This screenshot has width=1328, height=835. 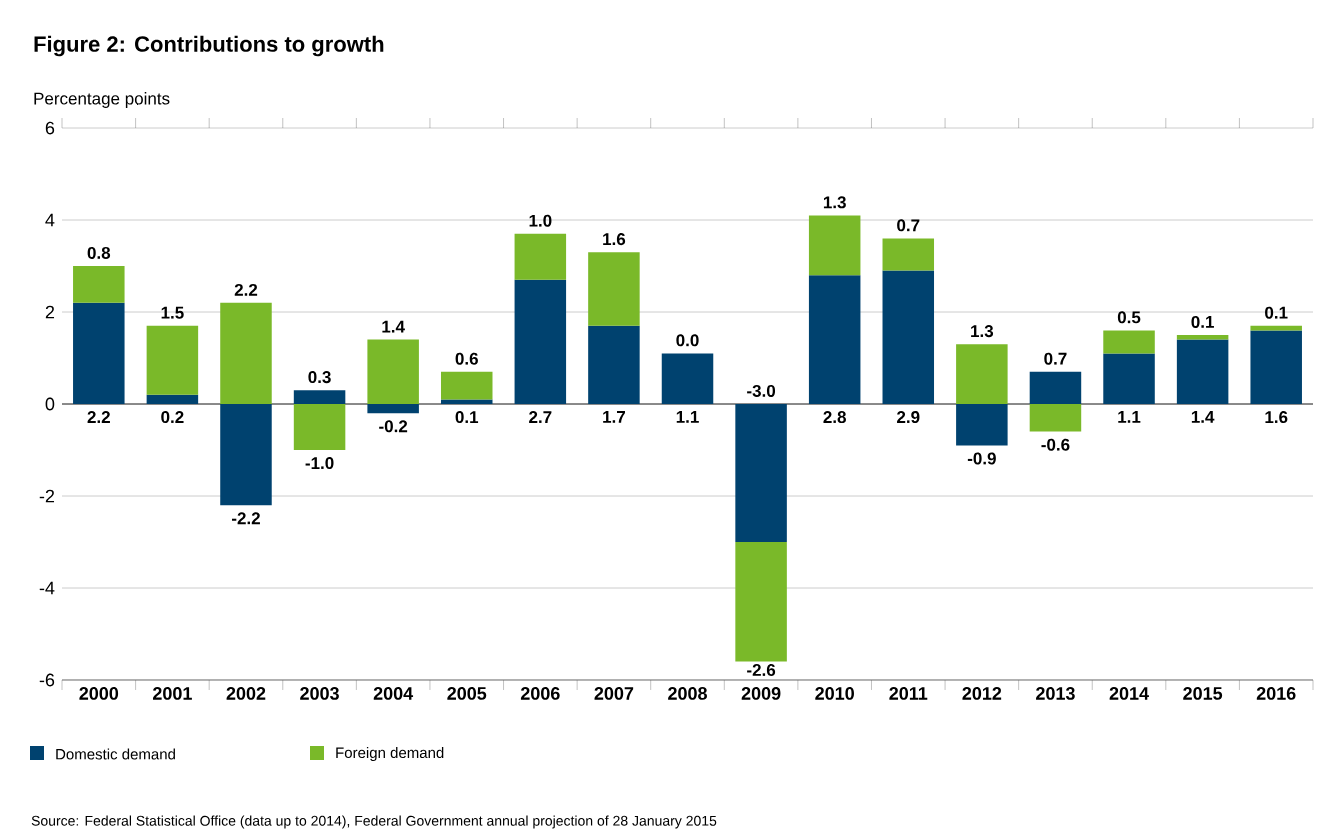 What do you see at coordinates (172, 416) in the screenshot?
I see `data-label: 0.2` at bounding box center [172, 416].